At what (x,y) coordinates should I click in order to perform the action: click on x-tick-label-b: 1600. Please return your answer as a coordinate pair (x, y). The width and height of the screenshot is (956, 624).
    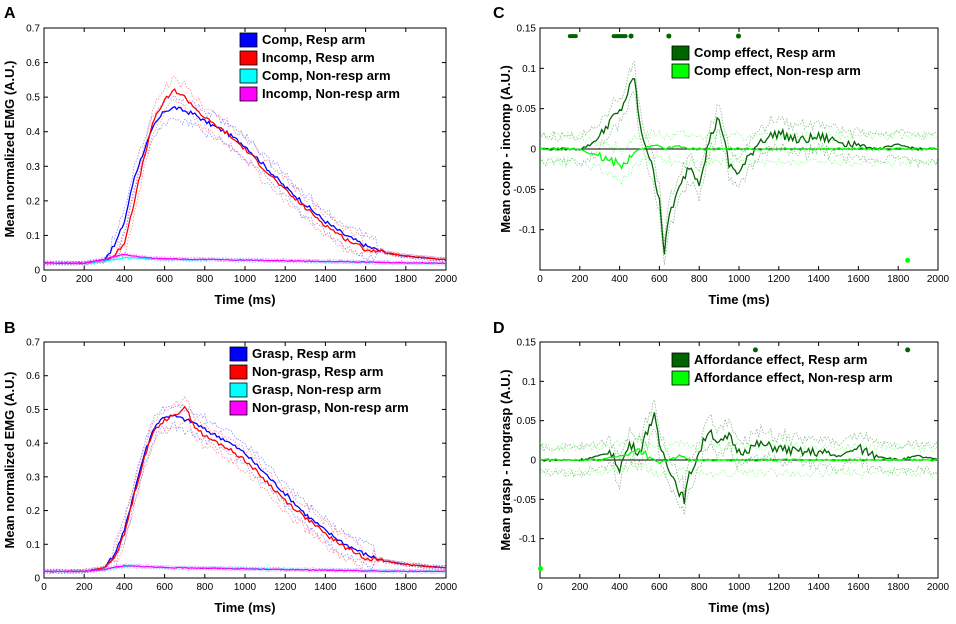
    Looking at the image, I should click on (365, 587).